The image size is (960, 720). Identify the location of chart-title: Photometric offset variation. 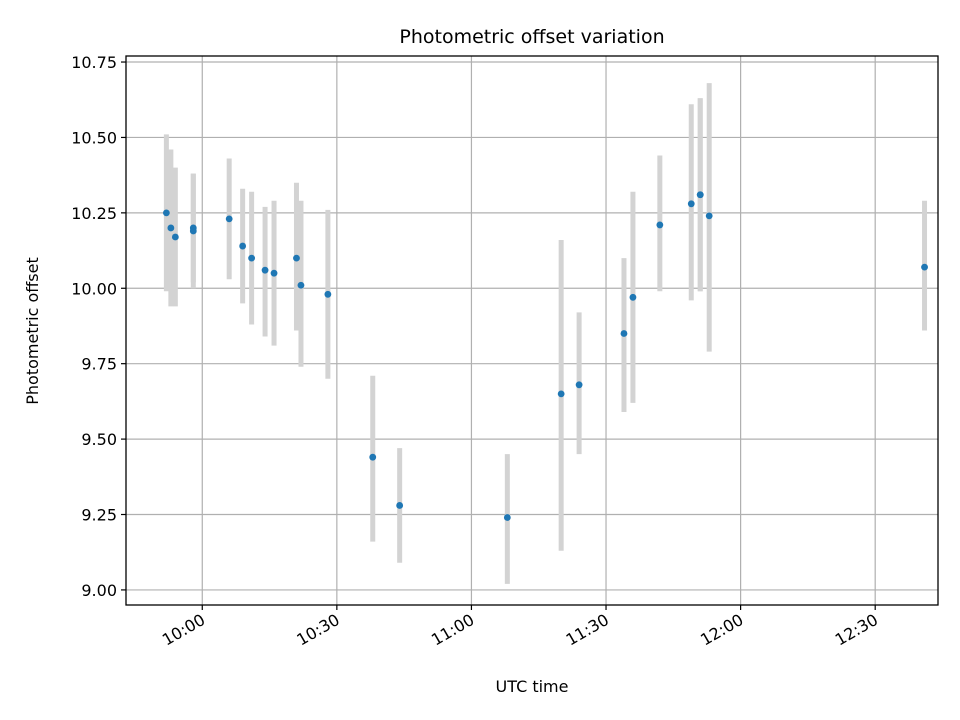
(531, 37).